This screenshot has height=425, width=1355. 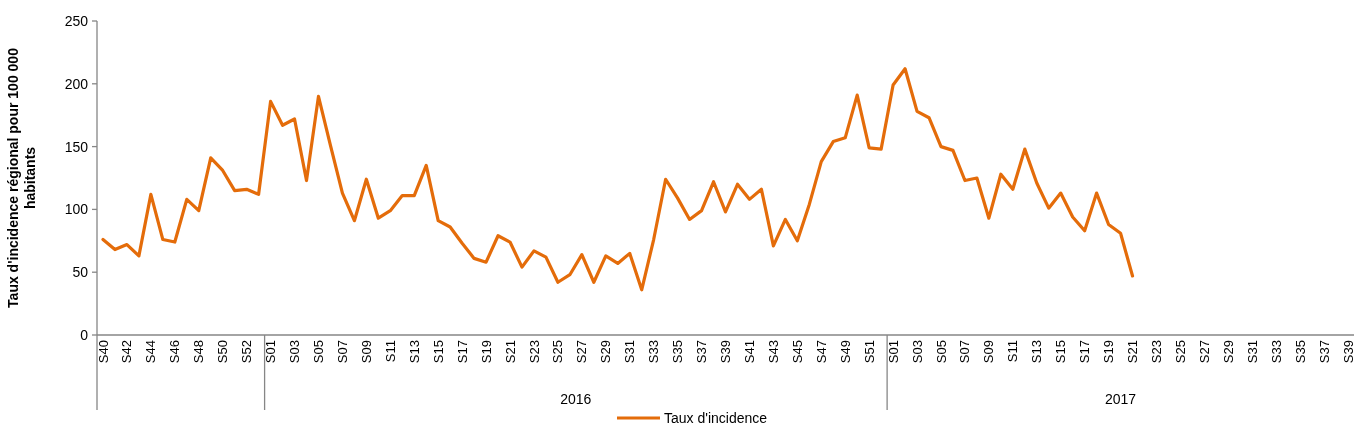 What do you see at coordinates (749, 352) in the screenshot?
I see `x-tick-label: S41` at bounding box center [749, 352].